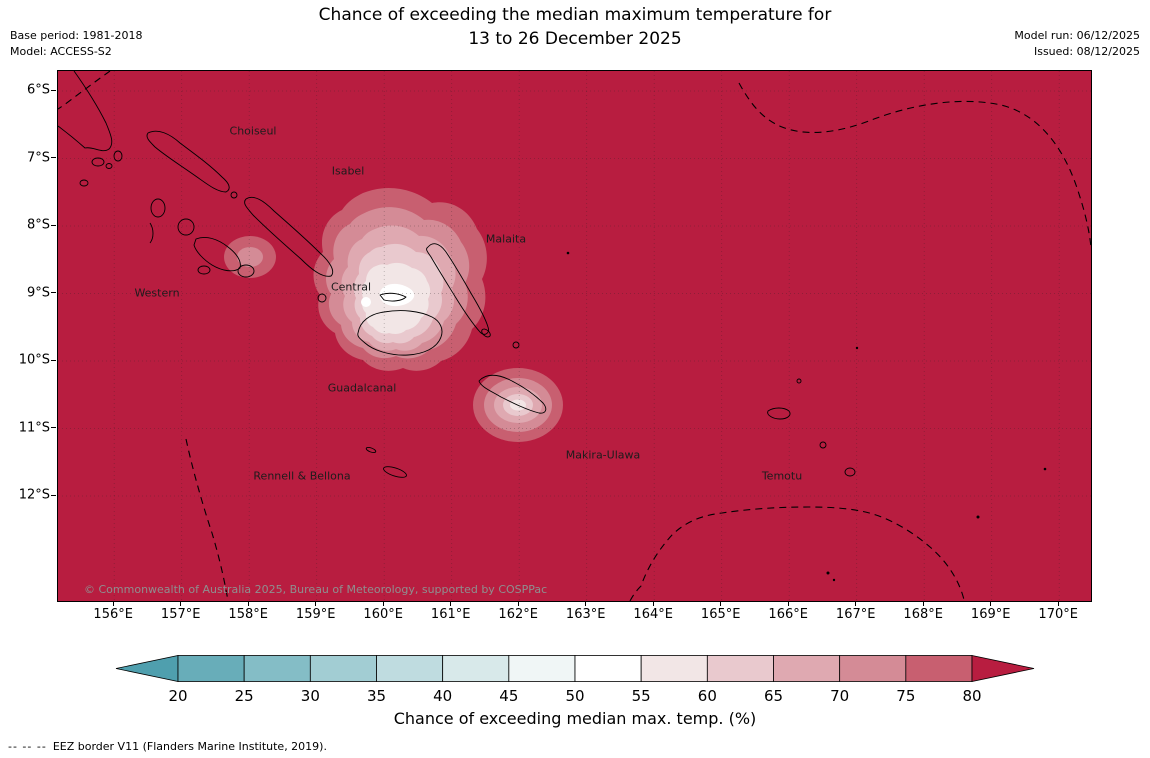 The image size is (1150, 758). Describe the element at coordinates (27, 746) in the screenshot. I see `eez-dash-sample: -- -- --` at that location.